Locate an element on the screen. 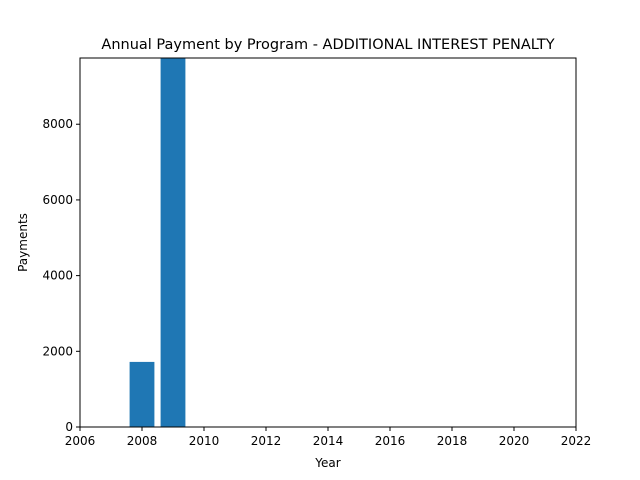 This screenshot has height=480, width=640. x-axis-ticks: 2006 2008 2010 2012 2014 2016 2018 2020 2022 is located at coordinates (328, 437).